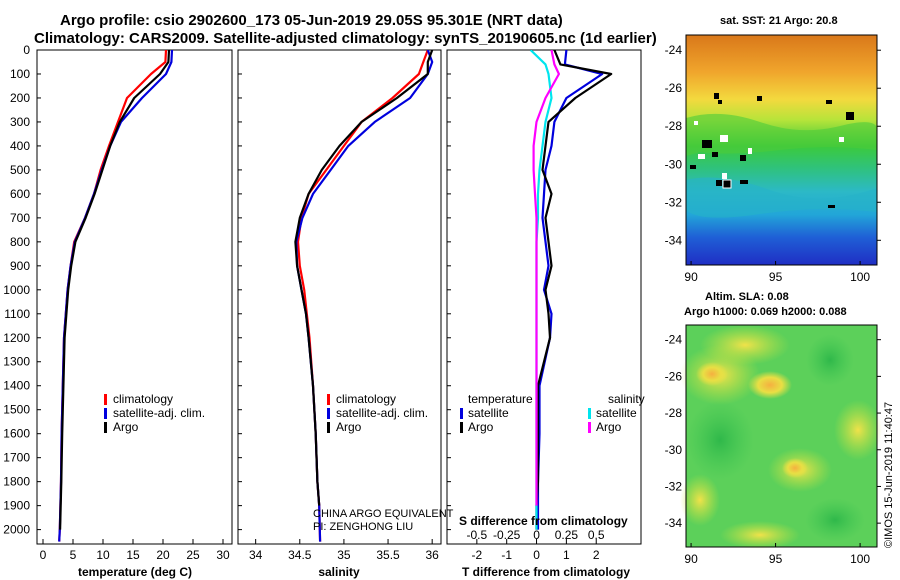 The image size is (900, 580). Describe the element at coordinates (20, 122) in the screenshot. I see `depth-tick-label: 300` at that location.